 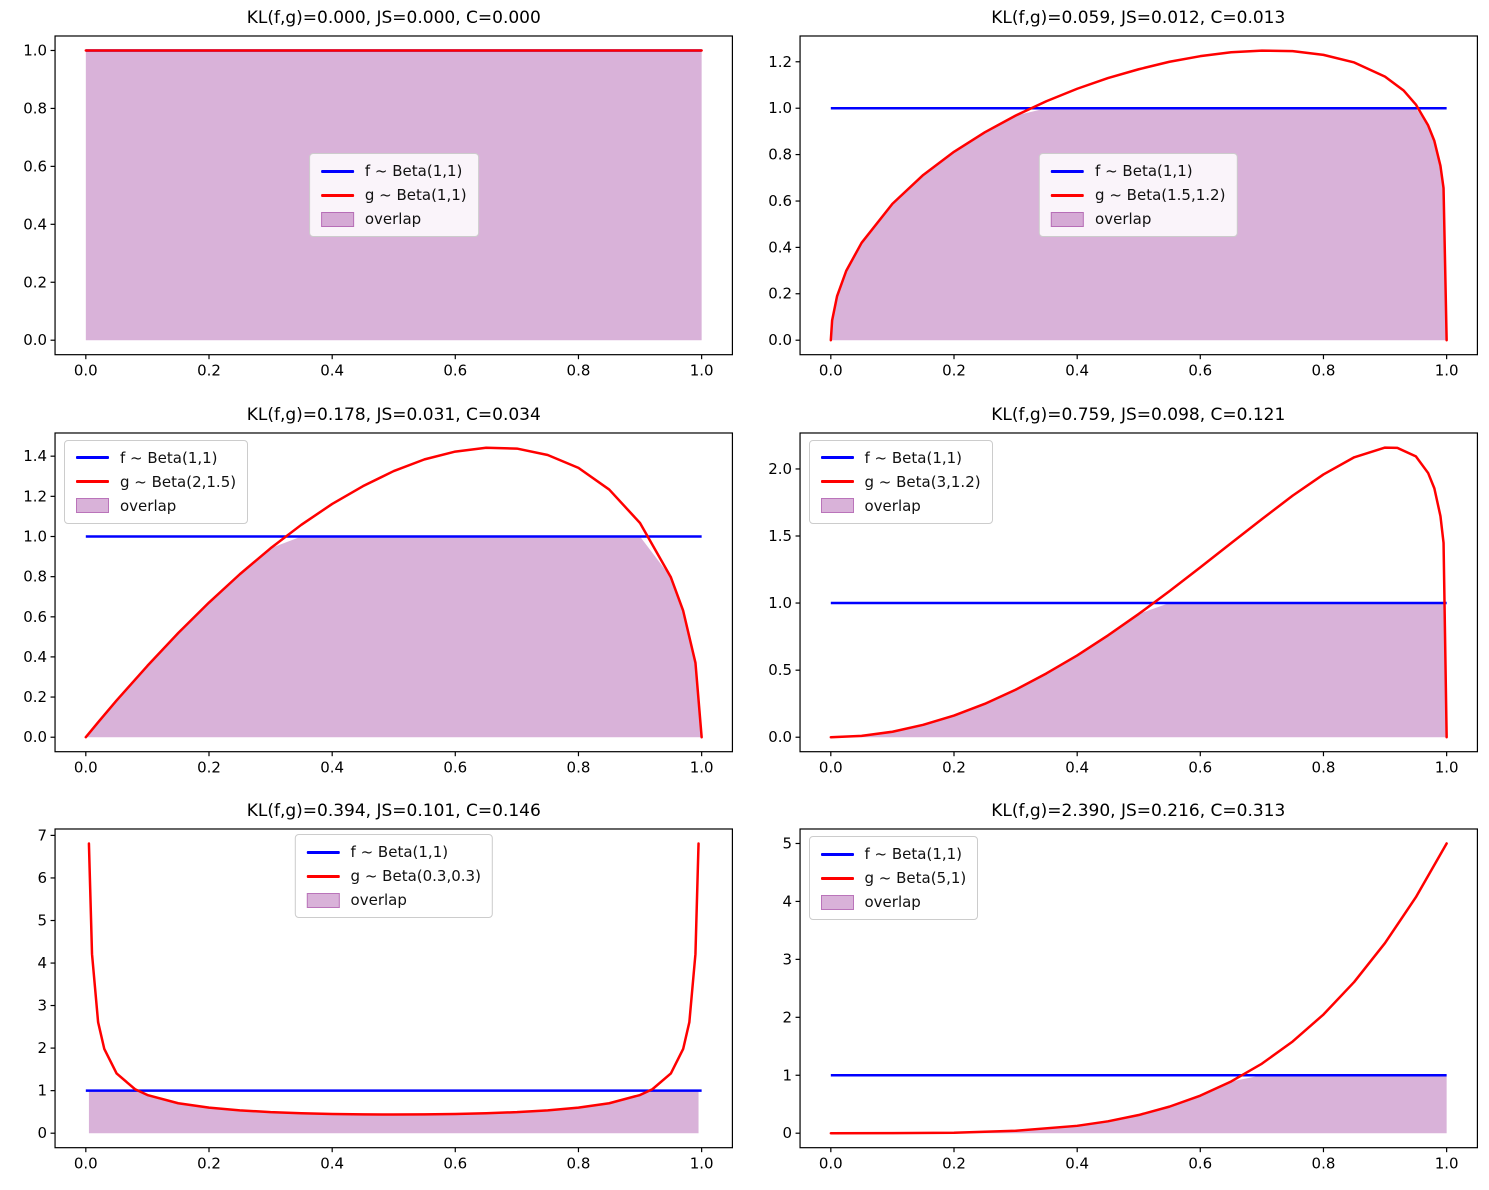 I want to click on svg-text: 6, so click(x=43, y=878).